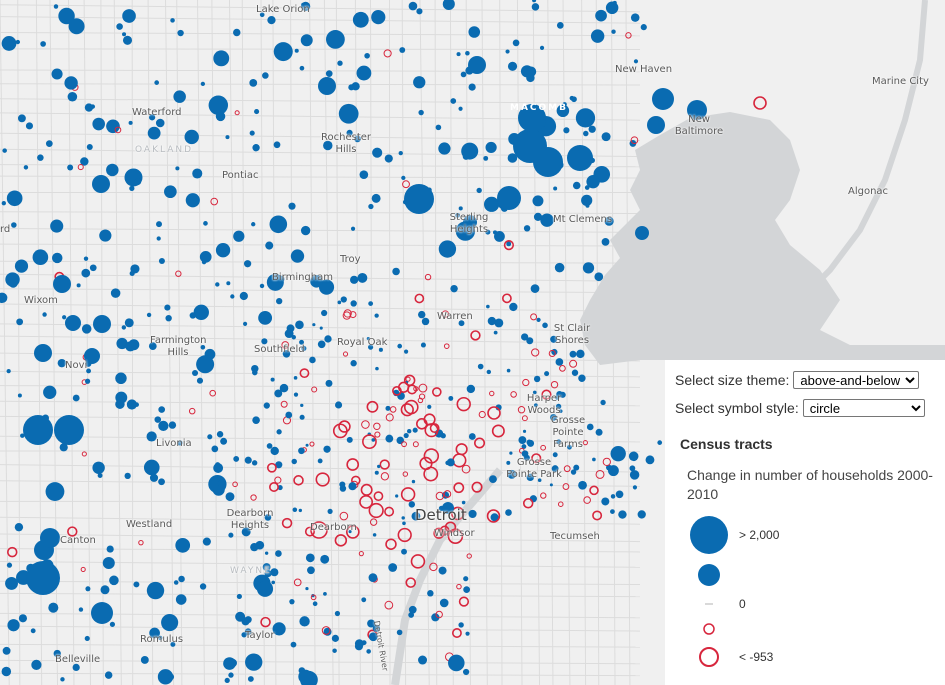 Image resolution: width=945 pixels, height=685 pixels. What do you see at coordinates (856, 380) in the screenshot?
I see `size-theme-select: above-and-below` at bounding box center [856, 380].